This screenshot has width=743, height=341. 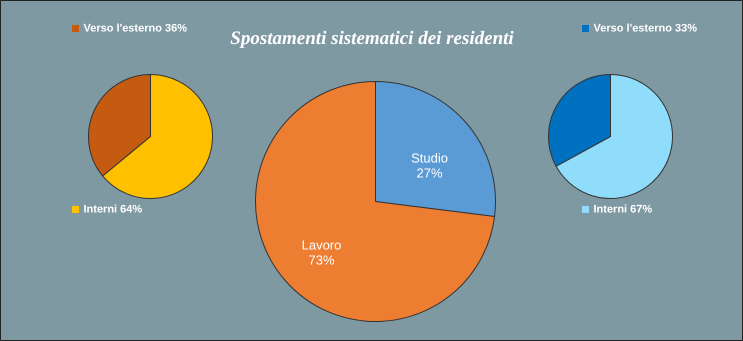 What do you see at coordinates (321, 260) in the screenshot?
I see `data-label: 73%` at bounding box center [321, 260].